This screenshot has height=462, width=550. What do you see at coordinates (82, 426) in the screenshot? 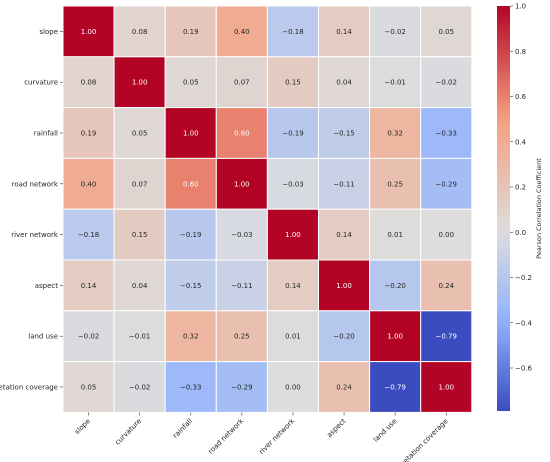
I see `column-label: slope` at bounding box center [82, 426].